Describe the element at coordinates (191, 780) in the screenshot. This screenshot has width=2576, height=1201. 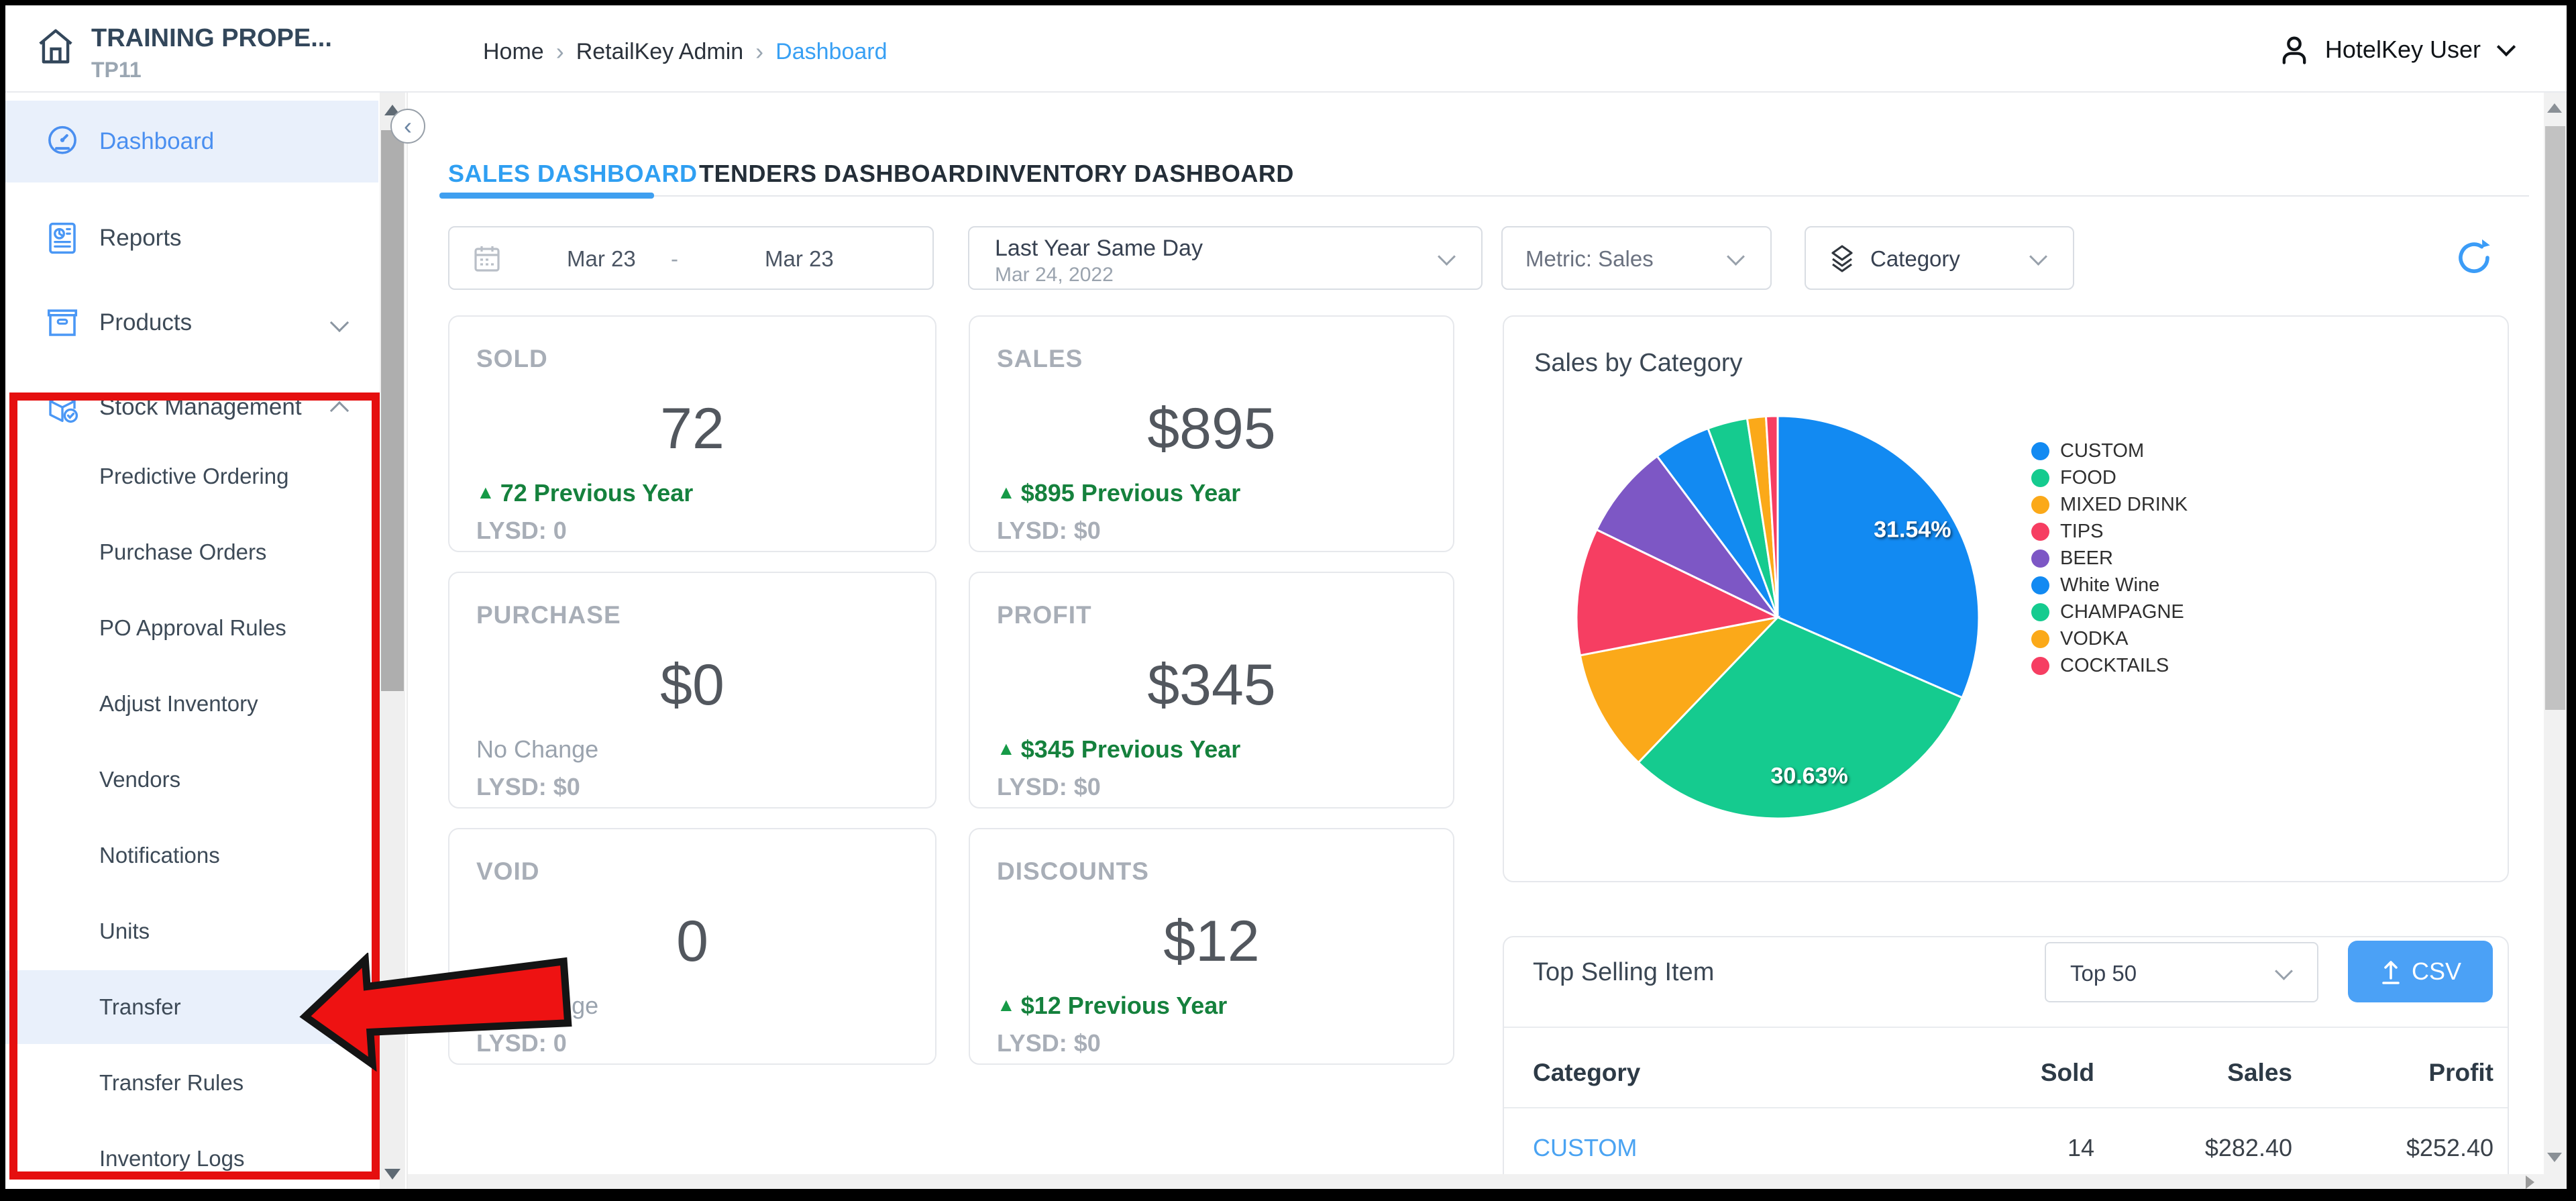
I see `sidebar-subitem-vendors: Vendors` at that location.